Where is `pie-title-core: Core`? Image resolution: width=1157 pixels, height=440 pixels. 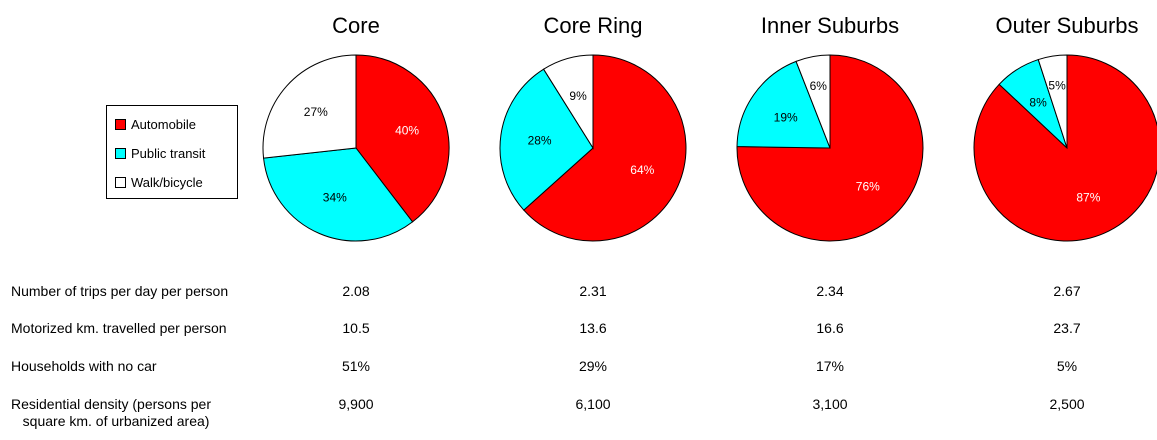 pie-title-core: Core is located at coordinates (356, 25).